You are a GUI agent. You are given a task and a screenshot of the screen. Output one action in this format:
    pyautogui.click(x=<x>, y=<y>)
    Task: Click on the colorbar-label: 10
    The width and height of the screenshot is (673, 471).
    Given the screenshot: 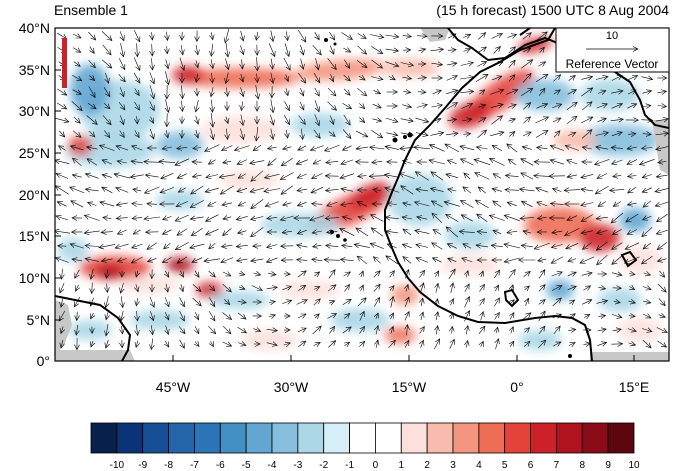 What is the action you would take?
    pyautogui.click(x=634, y=465)
    